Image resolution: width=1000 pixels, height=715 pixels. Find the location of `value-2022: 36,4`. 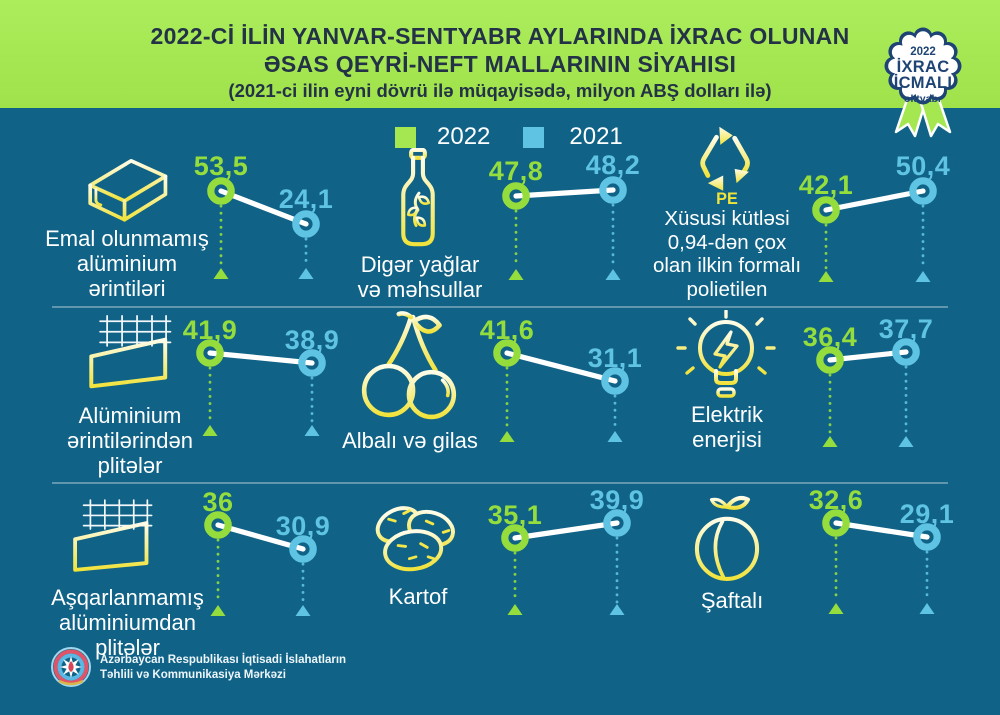

value-2022: 36,4 is located at coordinates (830, 337).